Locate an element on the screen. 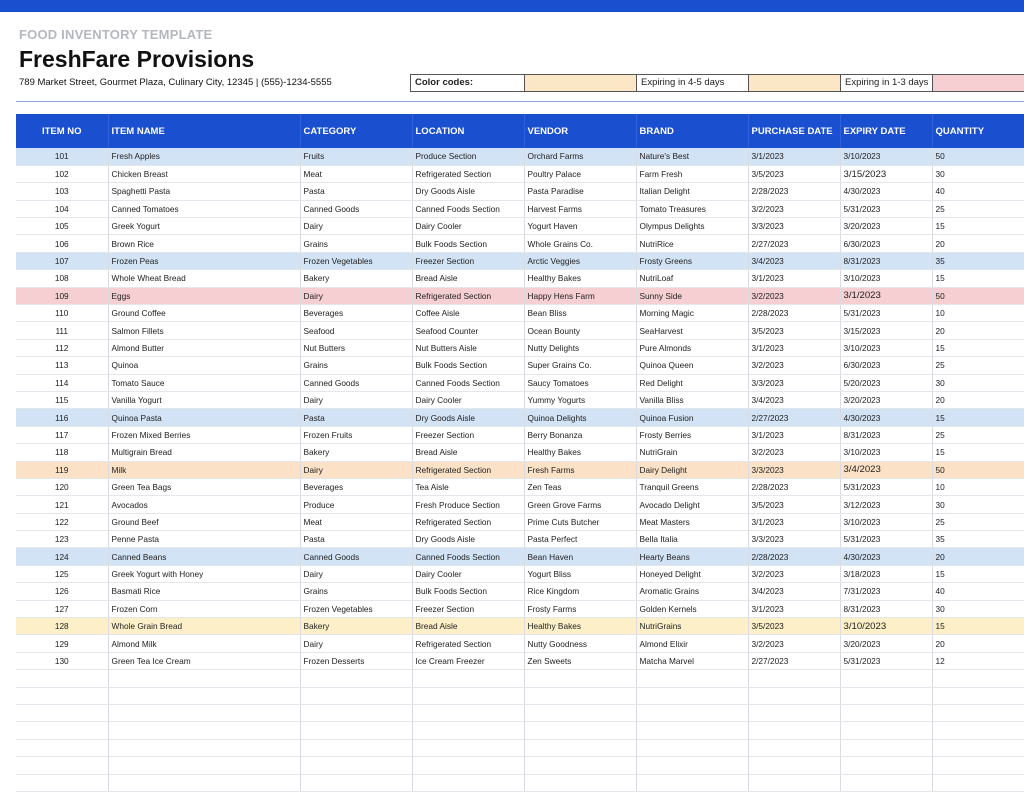 The image size is (1024, 804). cell-location: Canned Foods Section is located at coordinates (468, 209).